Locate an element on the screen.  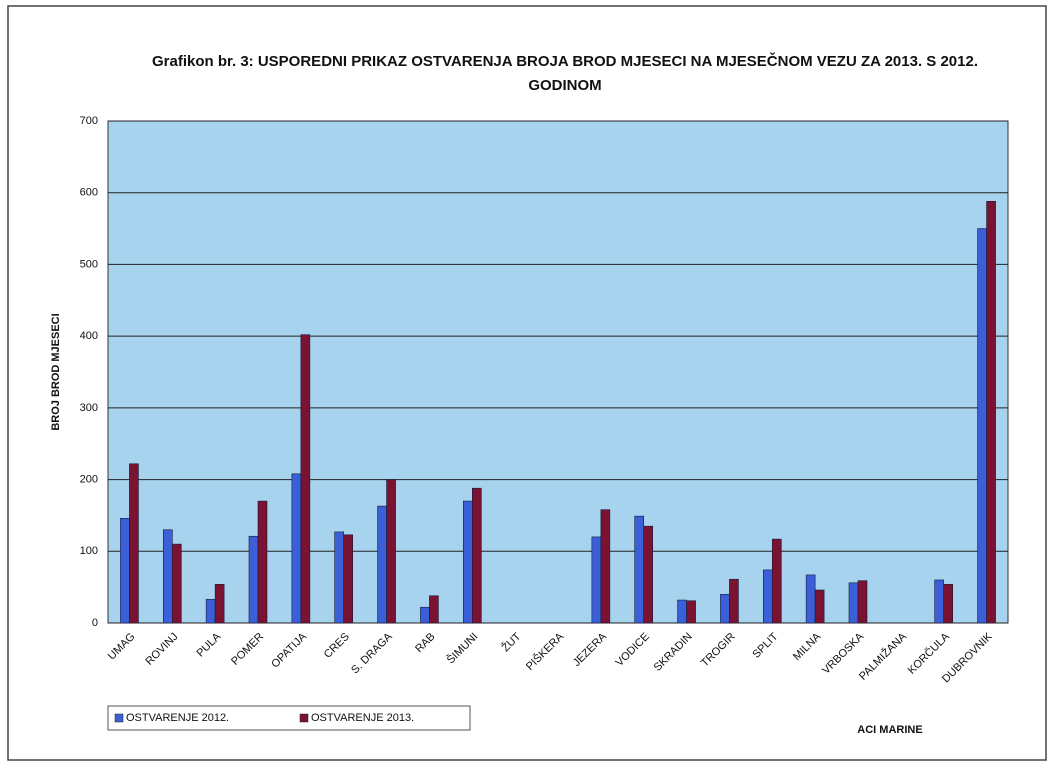
y-tick-label: 700 is located at coordinates (89, 121).